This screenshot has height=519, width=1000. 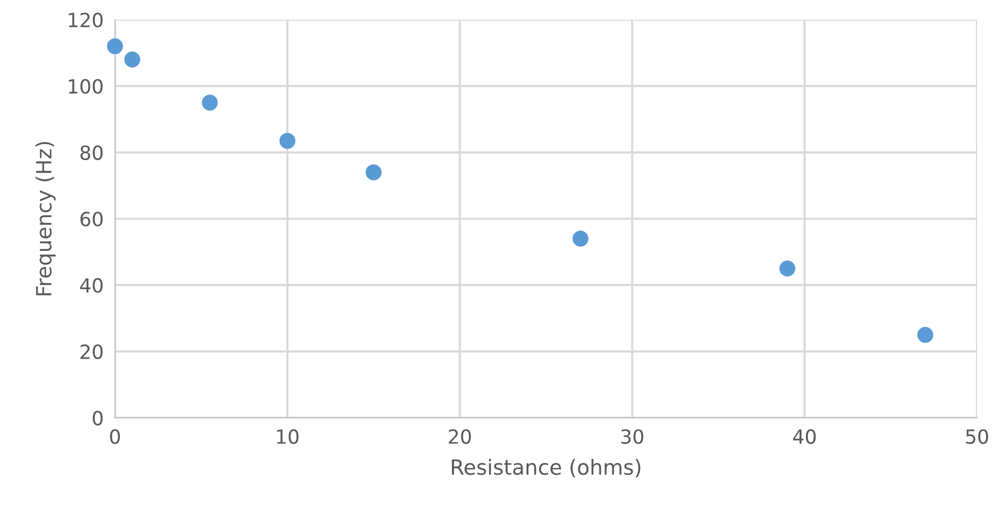 I want to click on y-tick-label: 60, so click(x=91, y=219).